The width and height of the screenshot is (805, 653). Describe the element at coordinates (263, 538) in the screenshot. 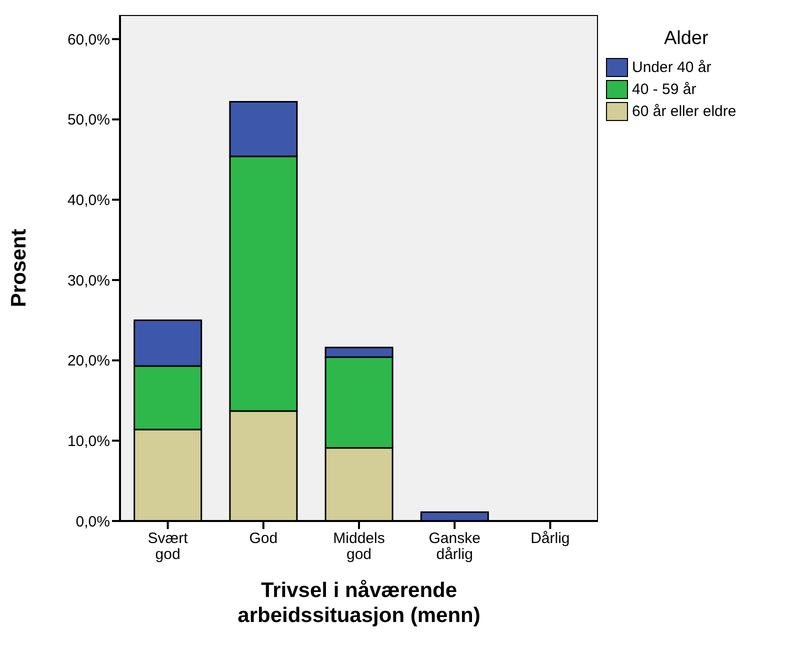

I see `x-tick-label: God` at that location.